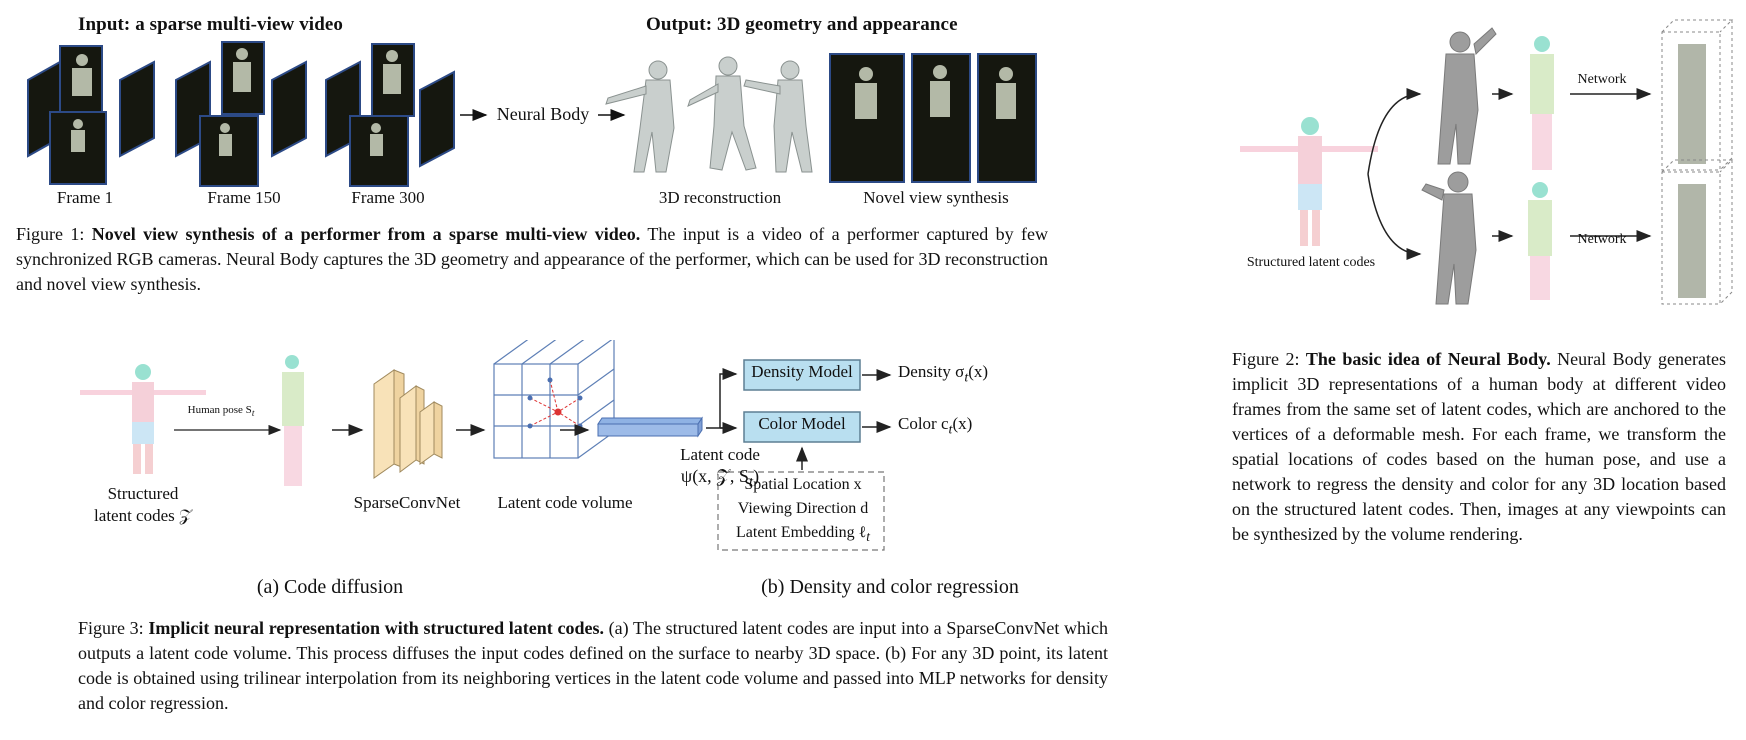 Image resolution: width=1746 pixels, height=740 pixels. I want to click on human-pose-label: Human pose St, so click(221, 411).